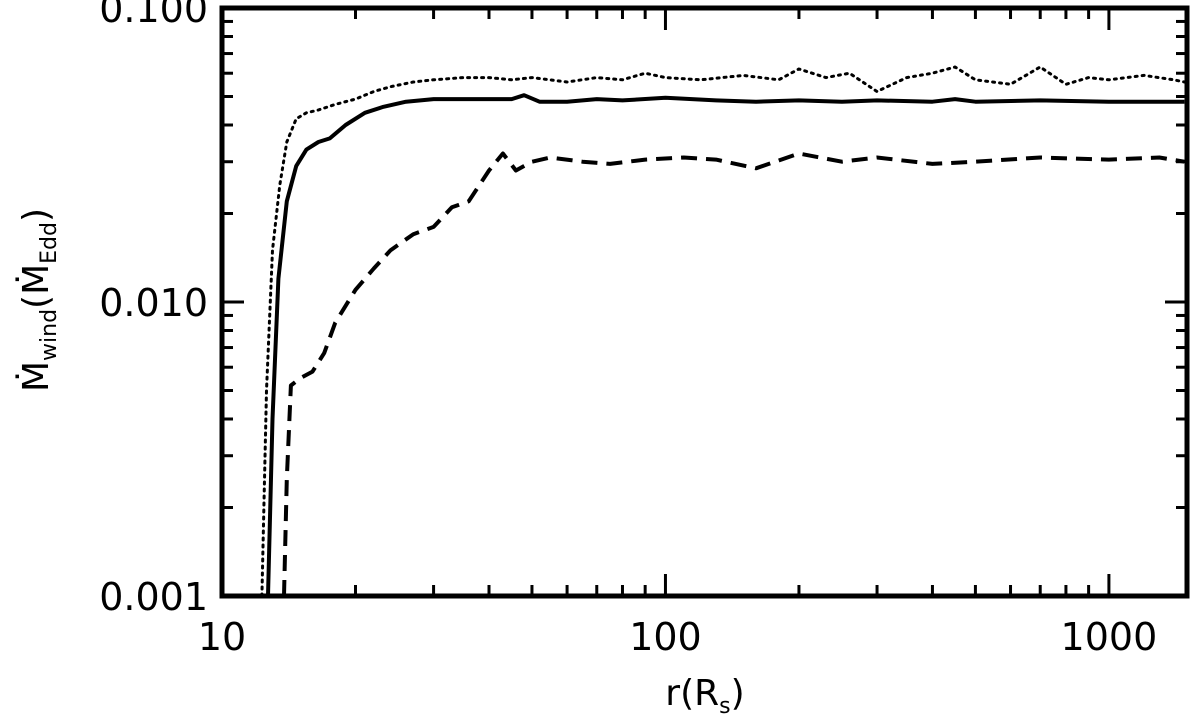 The height and width of the screenshot is (724, 1200). What do you see at coordinates (36, 279) in the screenshot?
I see `y-axis-label-sym: Ṁ` at bounding box center [36, 279].